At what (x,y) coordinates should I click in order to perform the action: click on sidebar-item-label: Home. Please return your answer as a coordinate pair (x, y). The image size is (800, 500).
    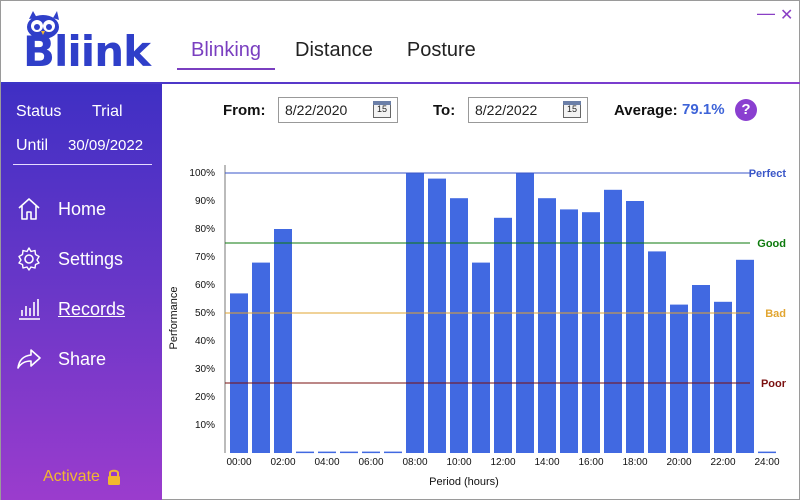
    Looking at the image, I should click on (82, 208).